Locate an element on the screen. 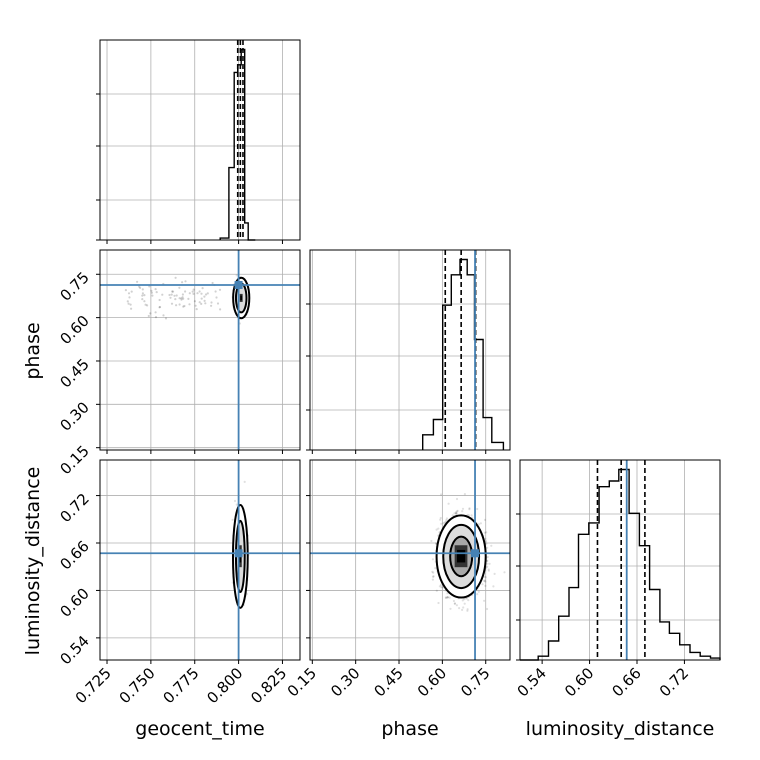  histogram-phase is located at coordinates (463, 354).